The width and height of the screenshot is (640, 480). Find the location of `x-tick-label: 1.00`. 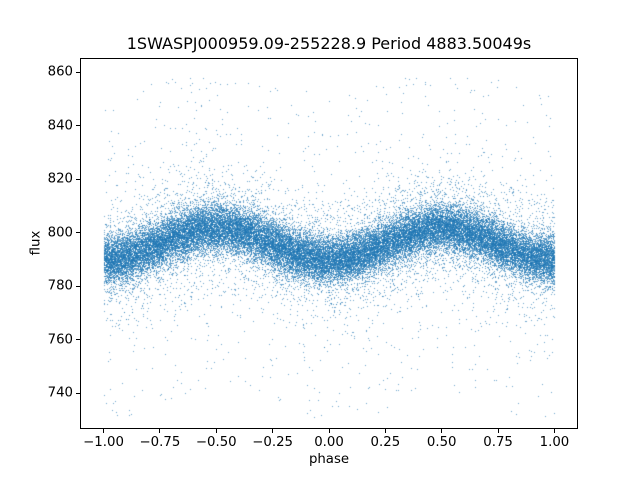

x-tick-label: 1.00 is located at coordinates (554, 442).